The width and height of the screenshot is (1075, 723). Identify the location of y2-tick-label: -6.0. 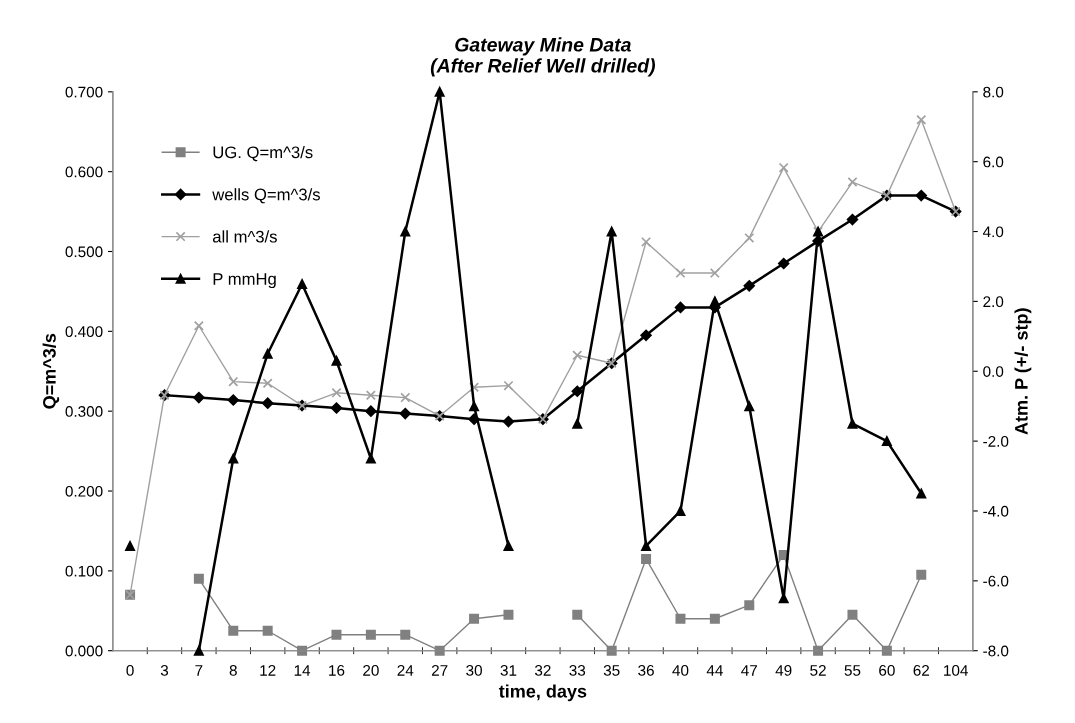
(996, 581).